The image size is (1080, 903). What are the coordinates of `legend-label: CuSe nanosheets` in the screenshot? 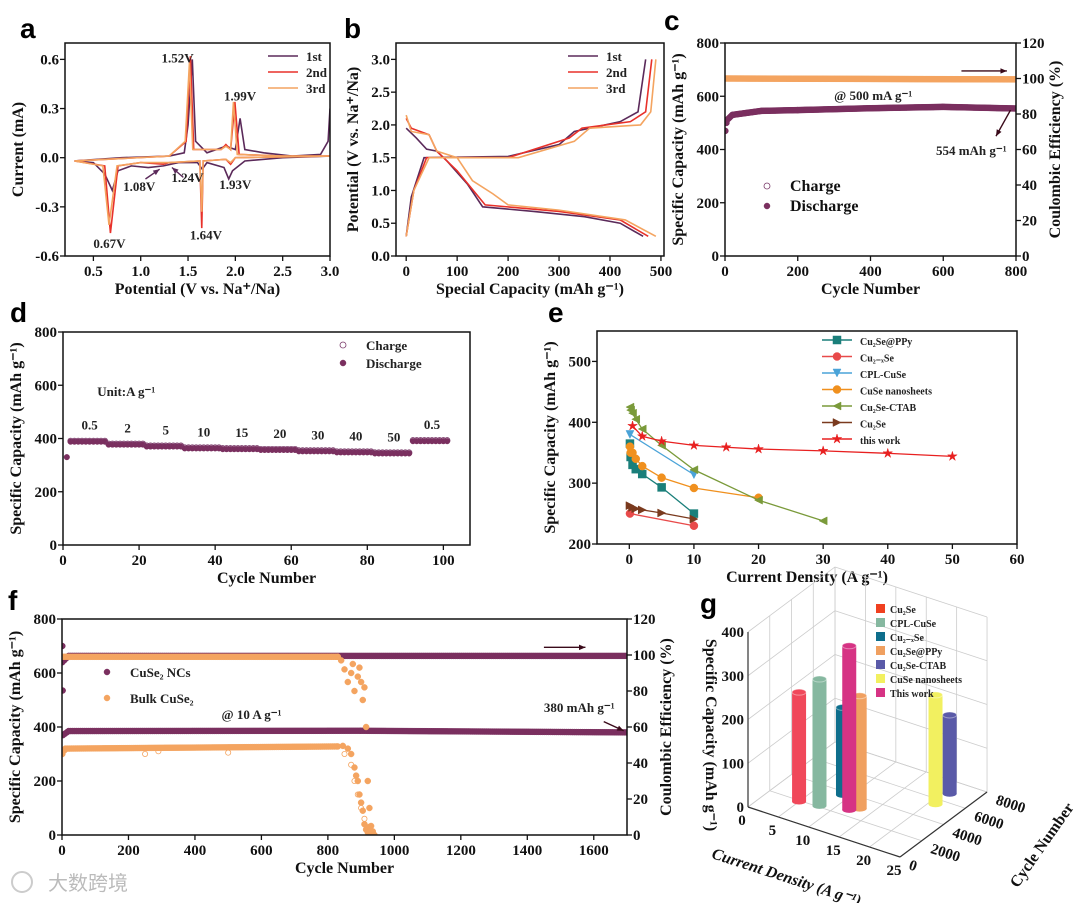 It's located at (896, 392).